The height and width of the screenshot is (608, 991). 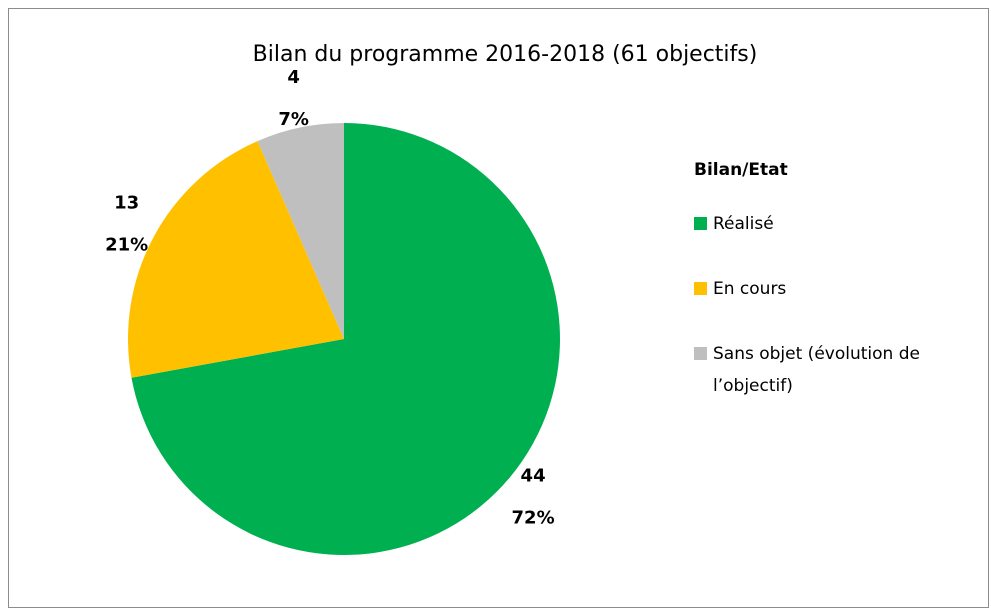 What do you see at coordinates (293, 77) in the screenshot?
I see `data-label: 4` at bounding box center [293, 77].